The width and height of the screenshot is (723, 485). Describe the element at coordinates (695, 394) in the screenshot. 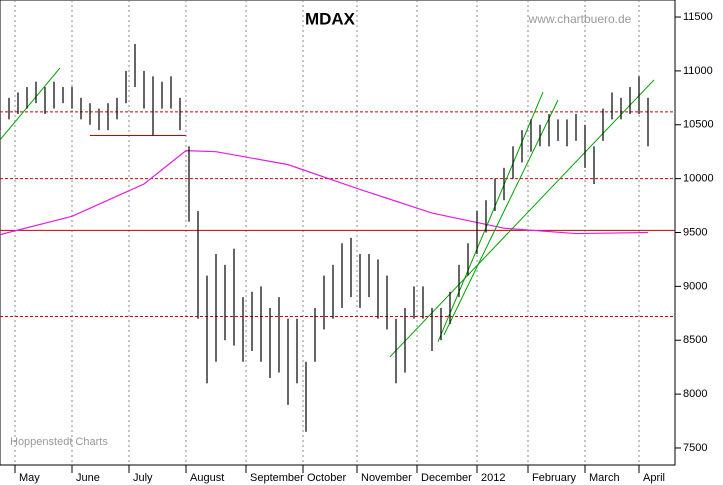

I see `y-tick-label: 8000` at that location.